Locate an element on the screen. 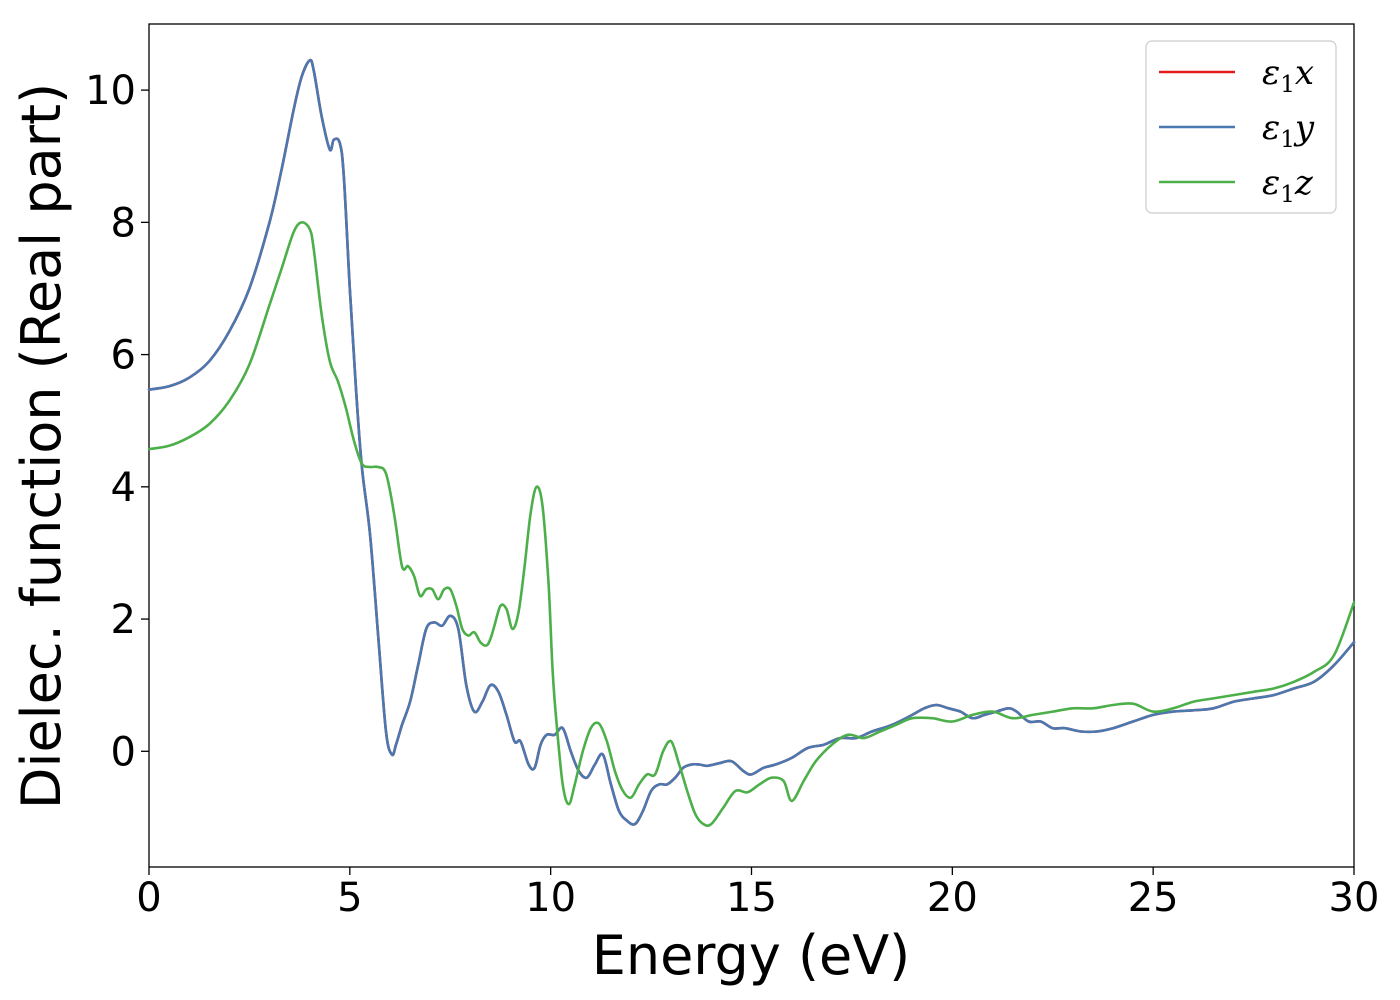 Image resolution: width=1400 pixels, height=1000 pixels. x-axis-label: Energy (eV) is located at coordinates (751, 955).